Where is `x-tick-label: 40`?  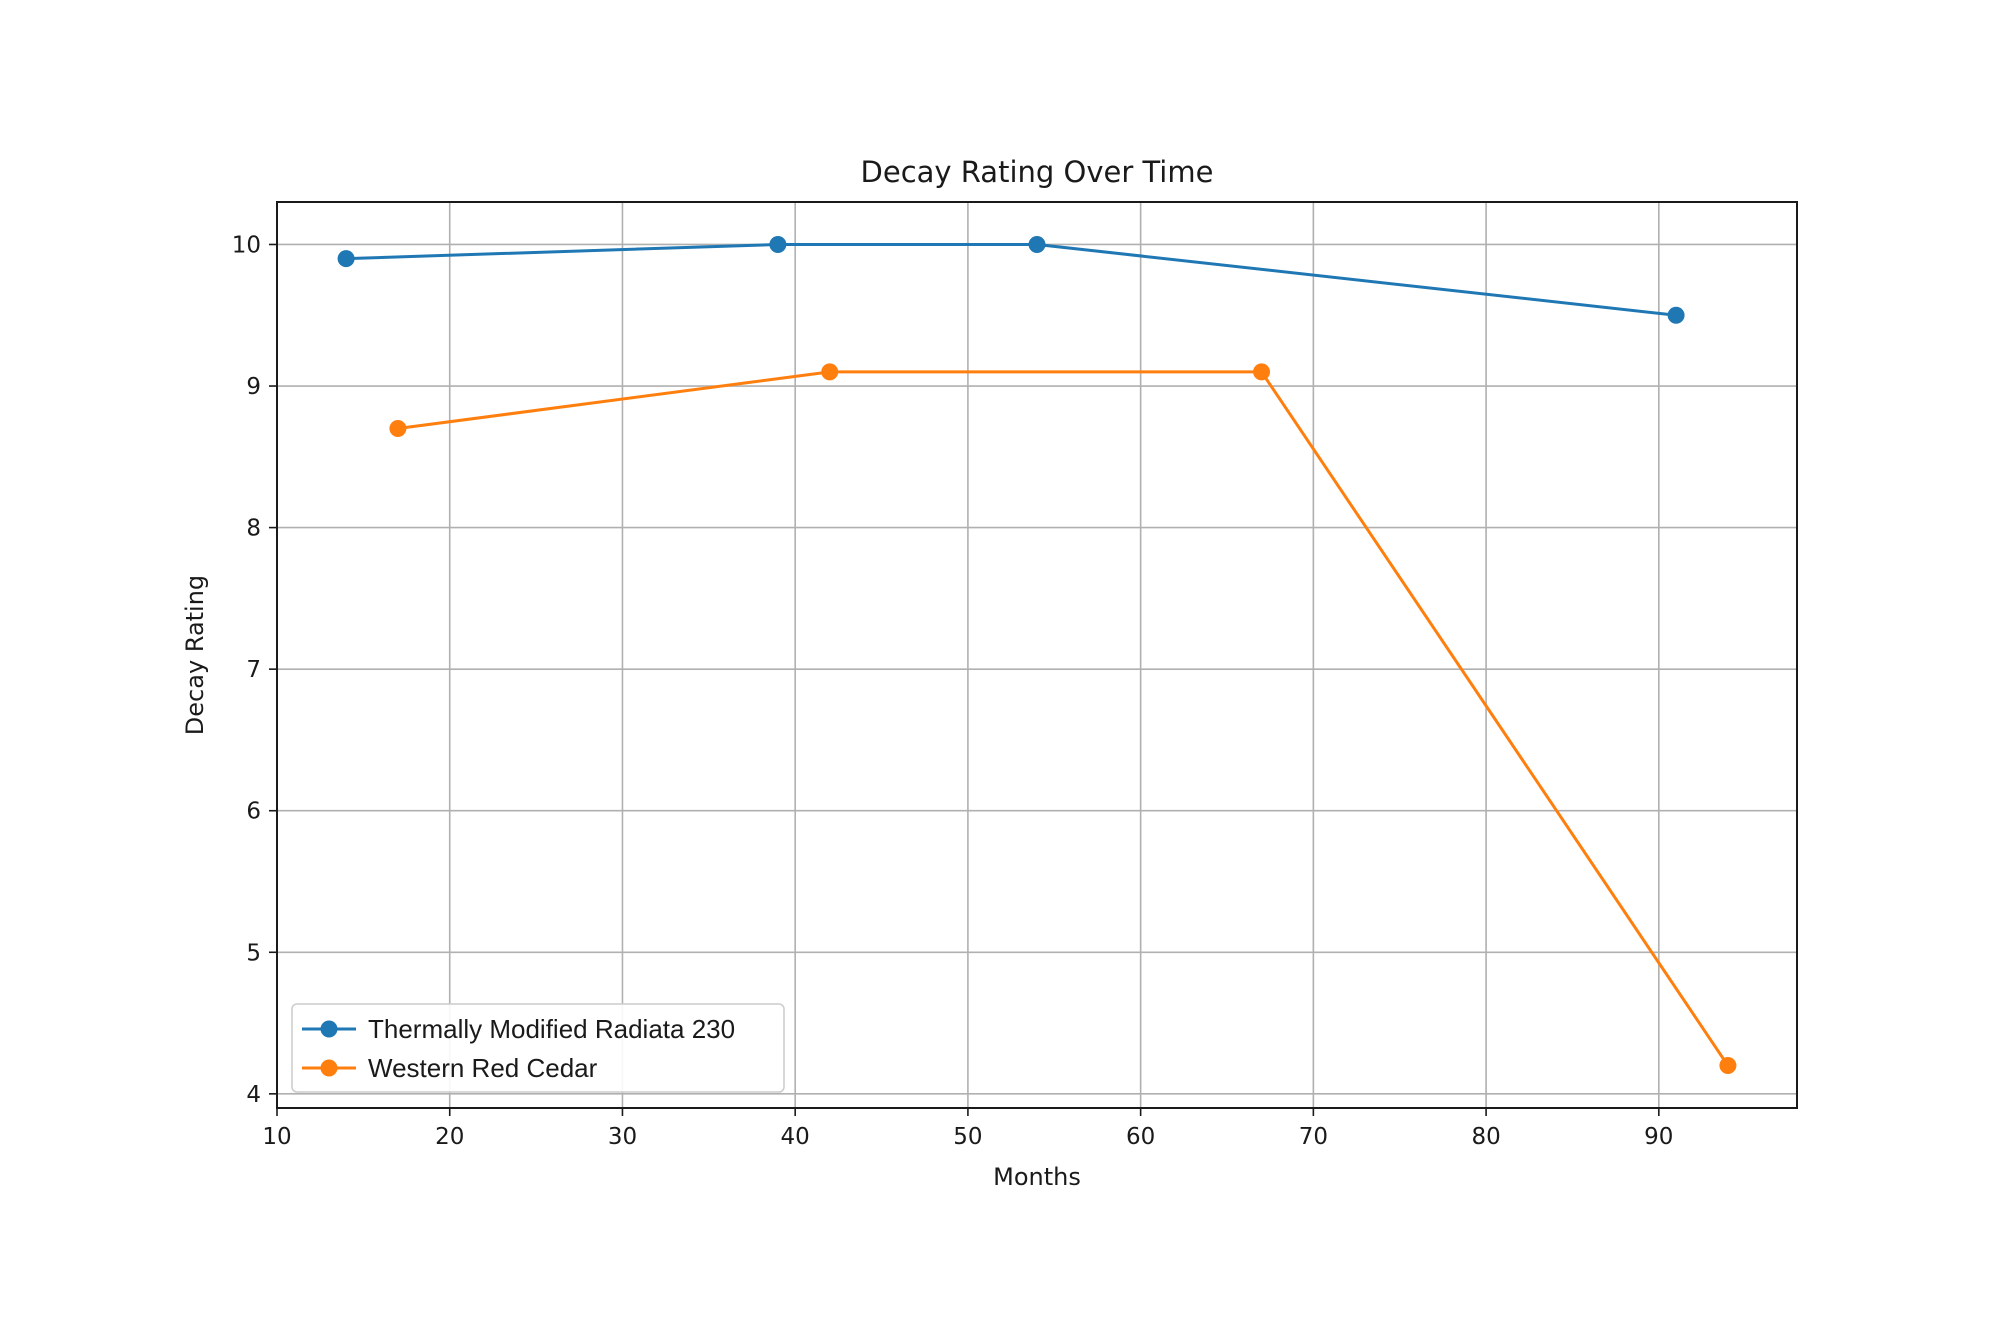 x-tick-label: 40 is located at coordinates (795, 1137).